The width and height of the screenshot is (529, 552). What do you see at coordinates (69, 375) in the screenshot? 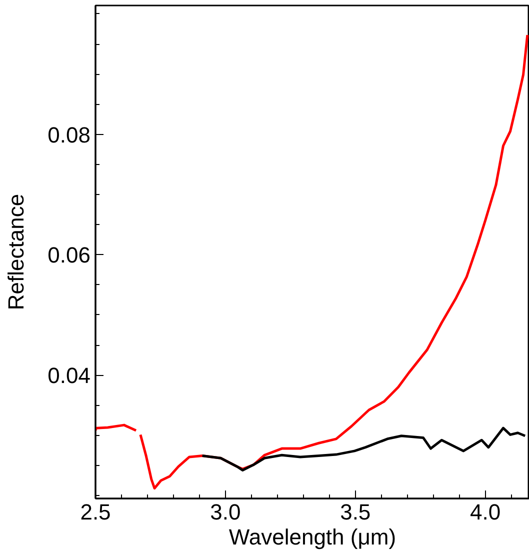
I see `y-tick-label: 0.04` at bounding box center [69, 375].